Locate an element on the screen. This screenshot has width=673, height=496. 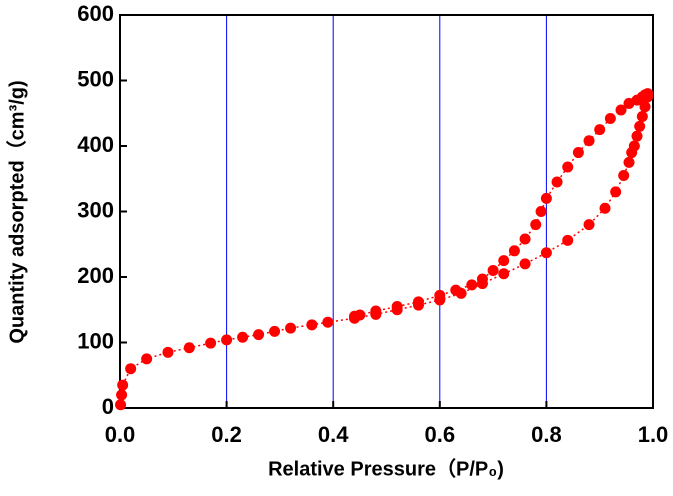
x-tick-label: 0.2 is located at coordinates (226, 434).